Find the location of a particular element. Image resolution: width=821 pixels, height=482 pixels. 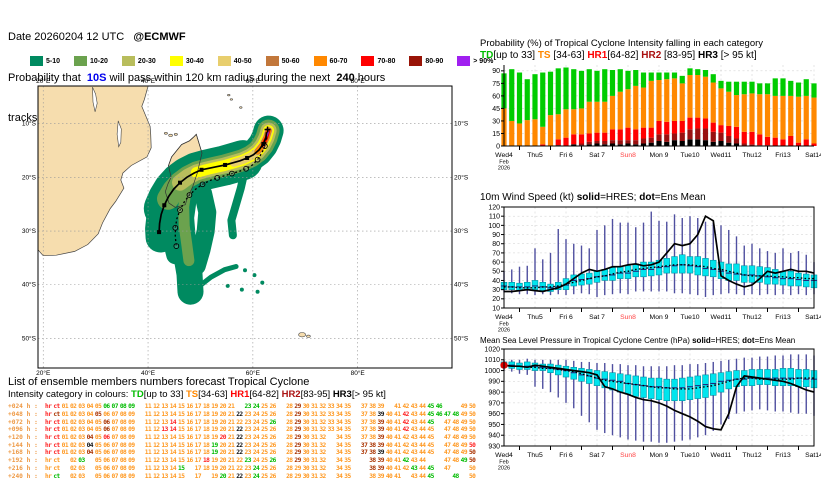

member-number: 05 is located at coordinates (98, 415).